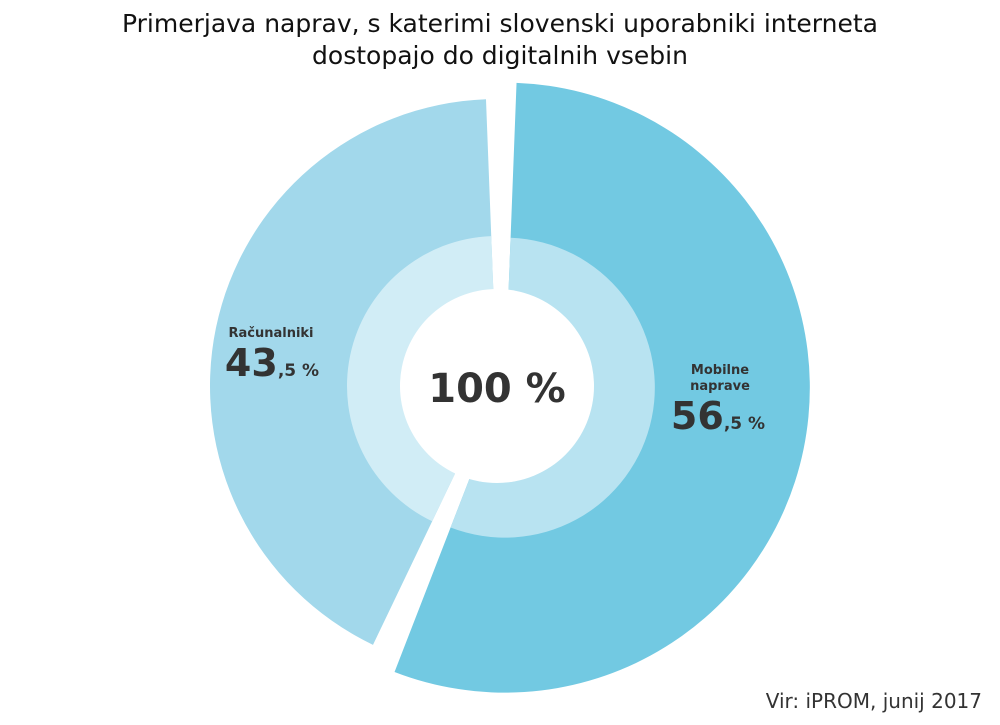  Describe the element at coordinates (500, 55) in the screenshot. I see `chart-title-line-2: dostopajo do digitalnih vsebin` at that location.